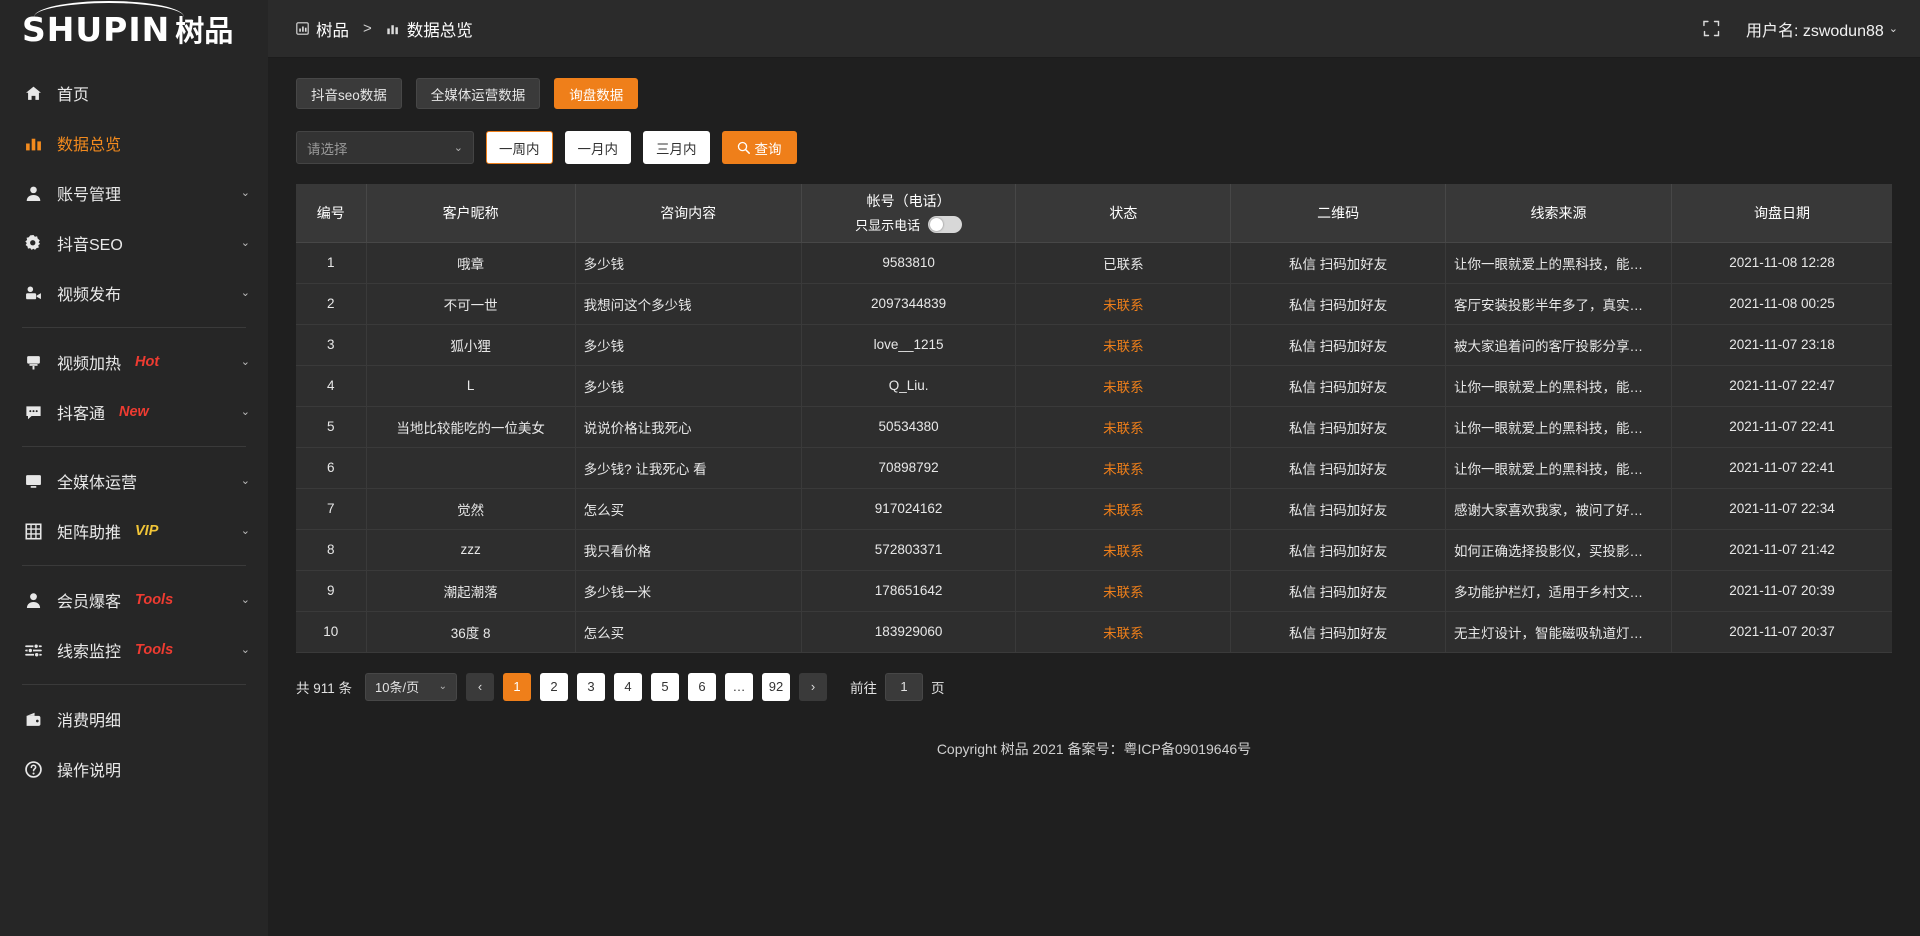  I want to click on sidebar-item-9: 会员爆客 Tools ⌄, so click(134, 600).